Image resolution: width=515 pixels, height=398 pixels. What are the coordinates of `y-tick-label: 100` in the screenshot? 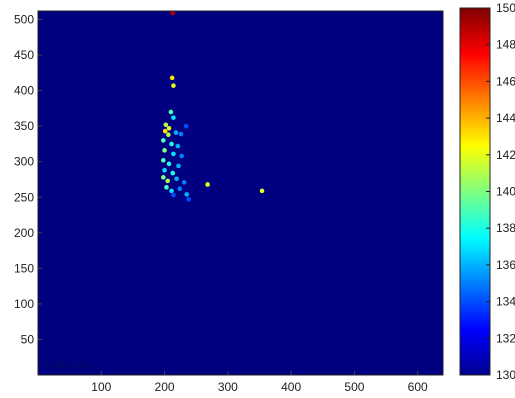 It's located at (24, 304).